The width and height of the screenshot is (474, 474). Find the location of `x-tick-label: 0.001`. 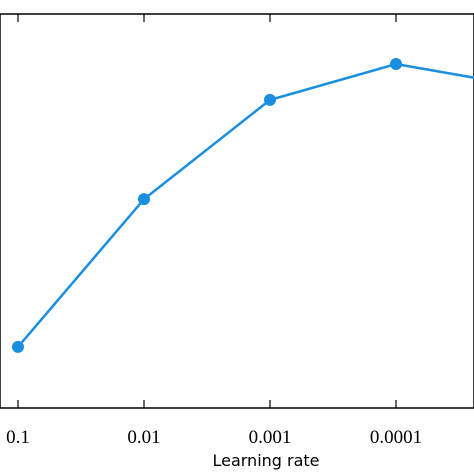

x-tick-label: 0.001 is located at coordinates (270, 437).